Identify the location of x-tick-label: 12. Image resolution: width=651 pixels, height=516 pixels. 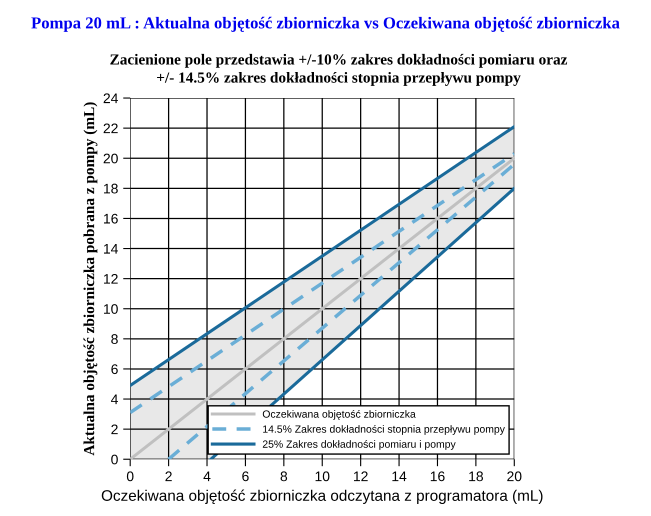
(361, 476).